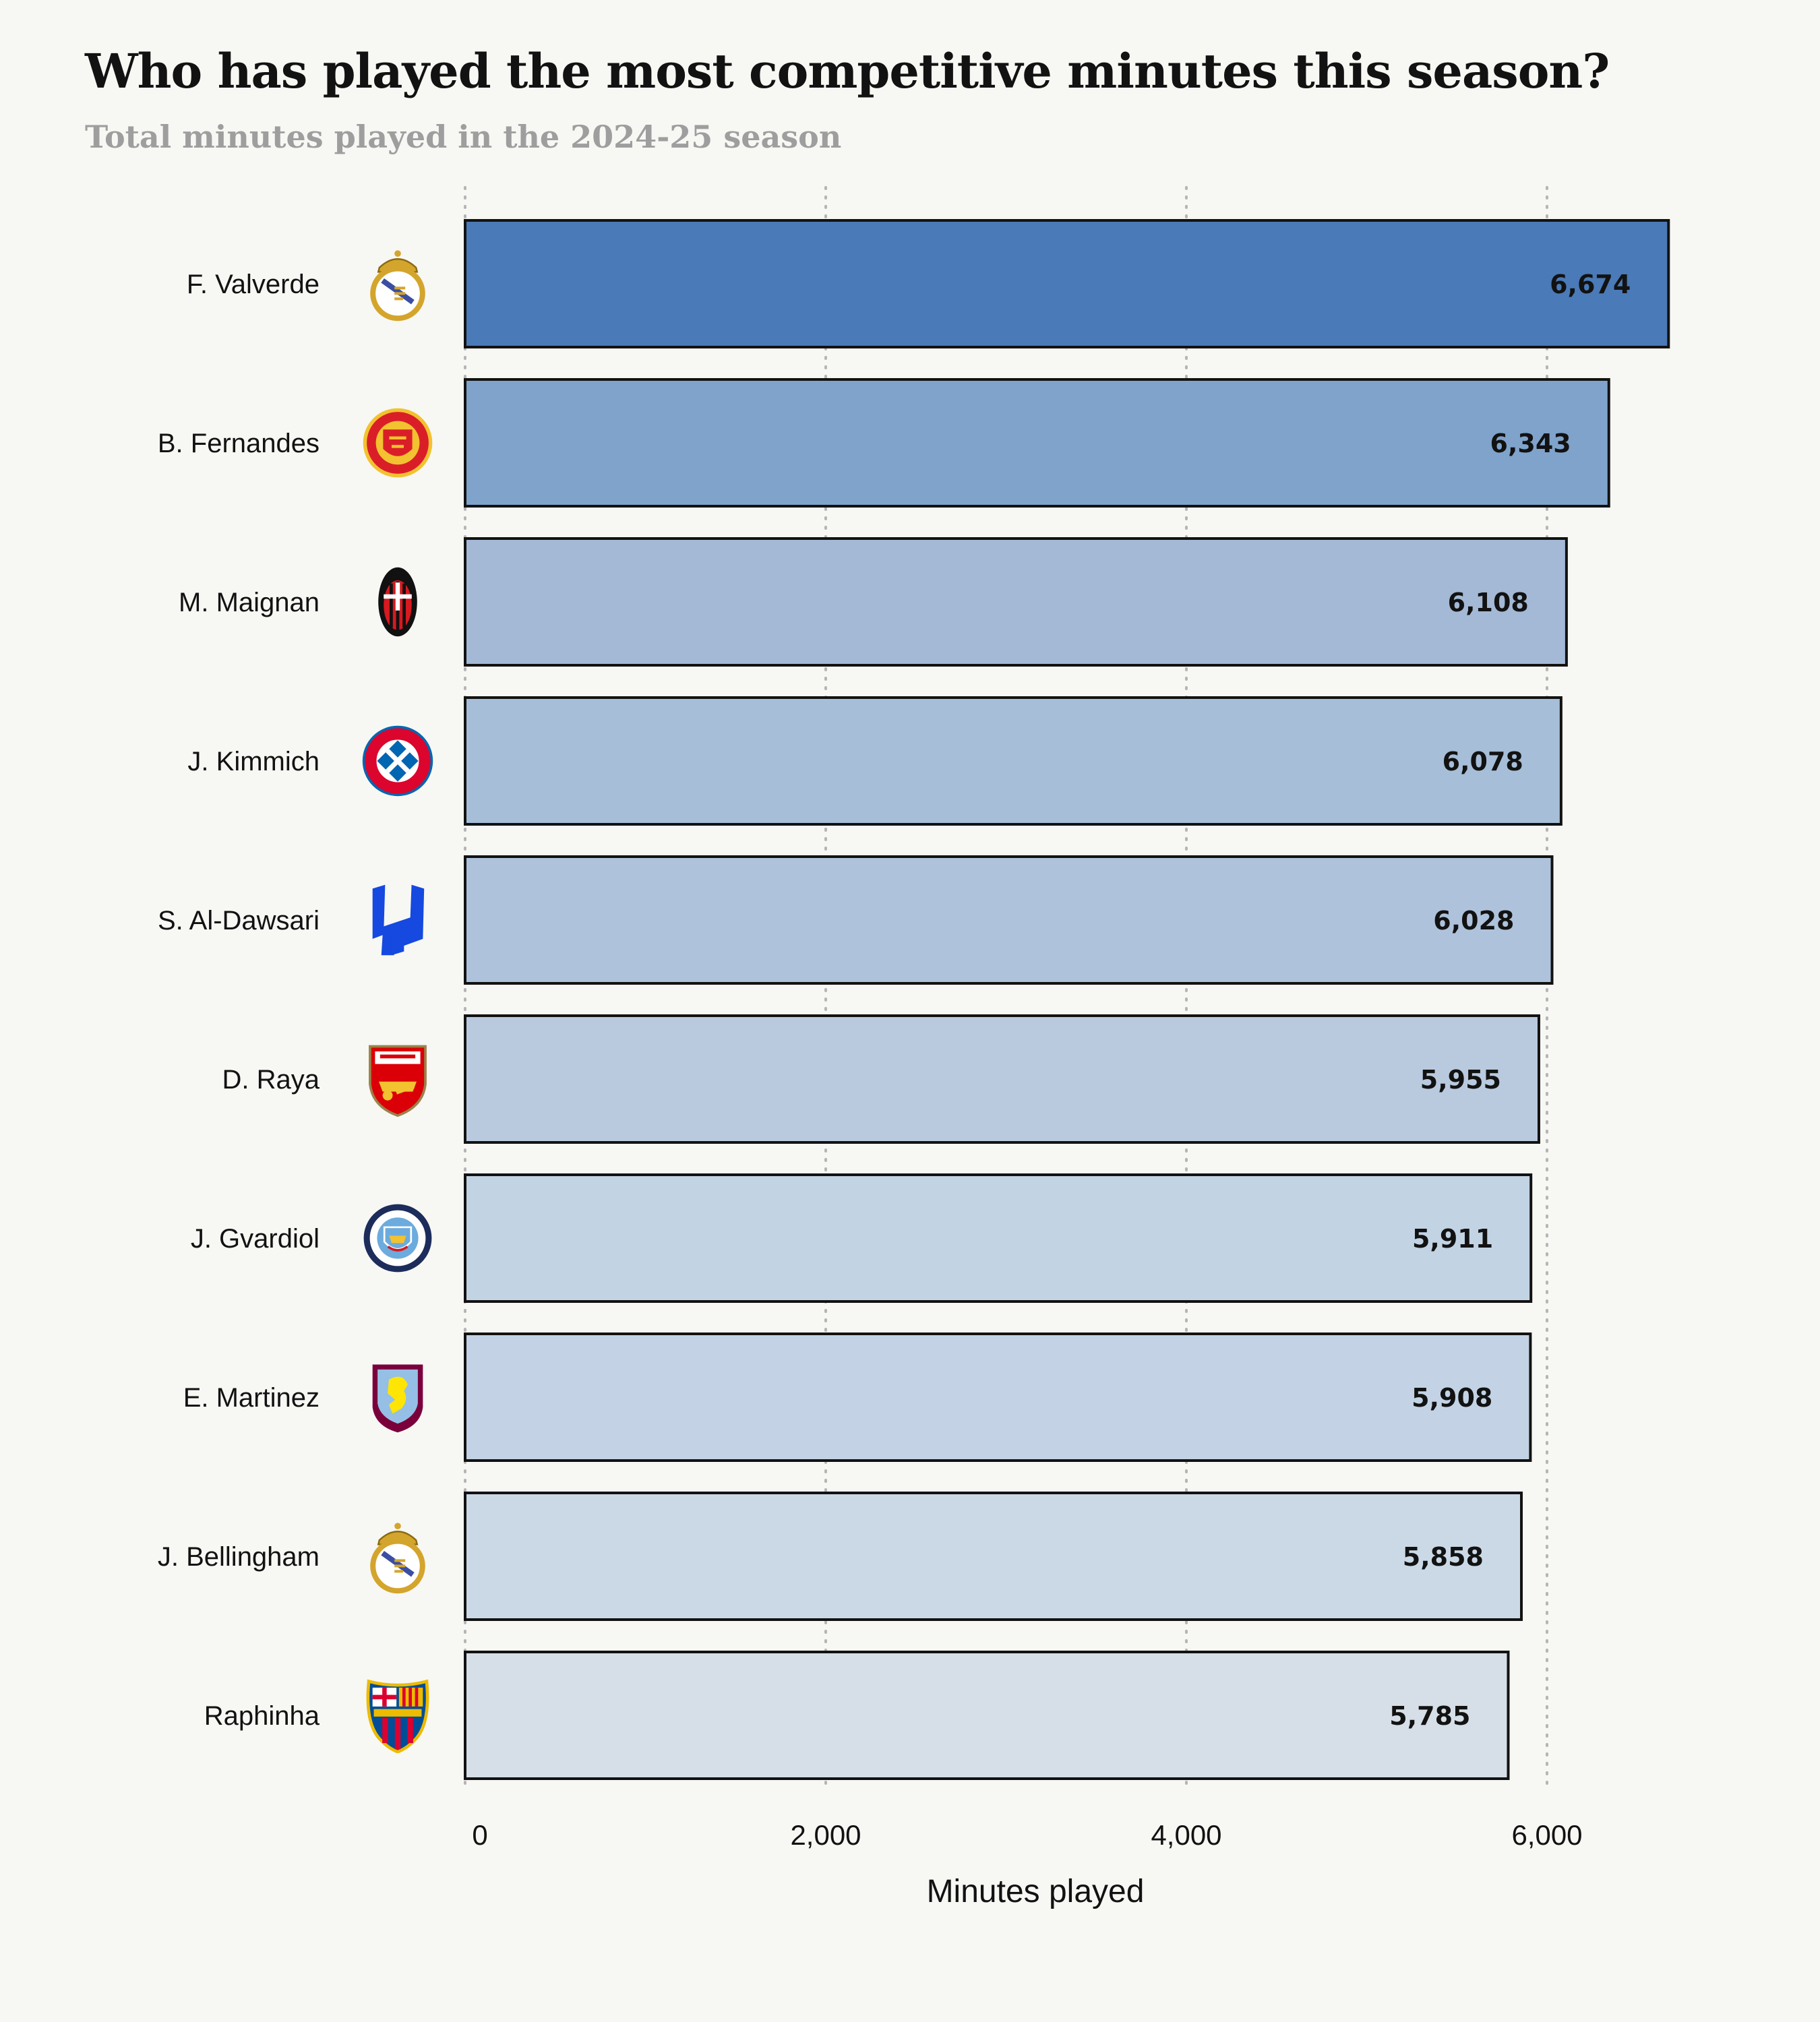  What do you see at coordinates (239, 1557) in the screenshot?
I see `player-label: J. Bellingham` at bounding box center [239, 1557].